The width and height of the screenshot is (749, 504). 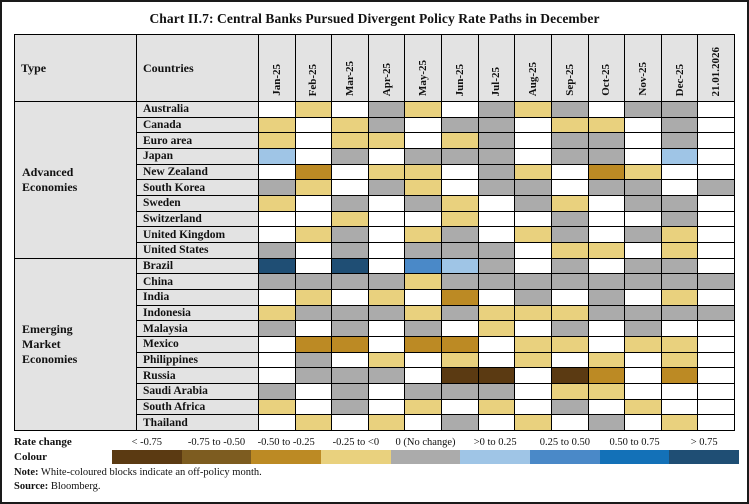 I want to click on legend-bin-label: 0.50 to 0.75, so click(x=634, y=442).